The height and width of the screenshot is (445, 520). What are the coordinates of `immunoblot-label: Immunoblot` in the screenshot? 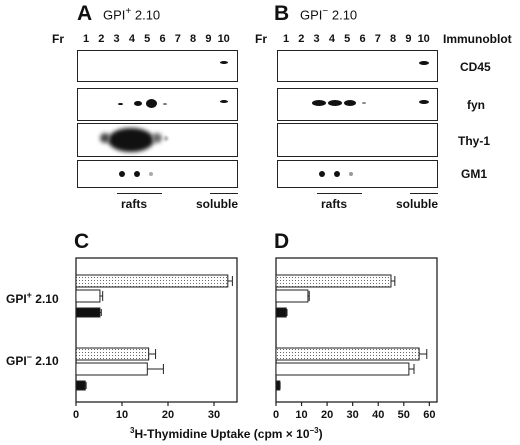 It's located at (477, 39).